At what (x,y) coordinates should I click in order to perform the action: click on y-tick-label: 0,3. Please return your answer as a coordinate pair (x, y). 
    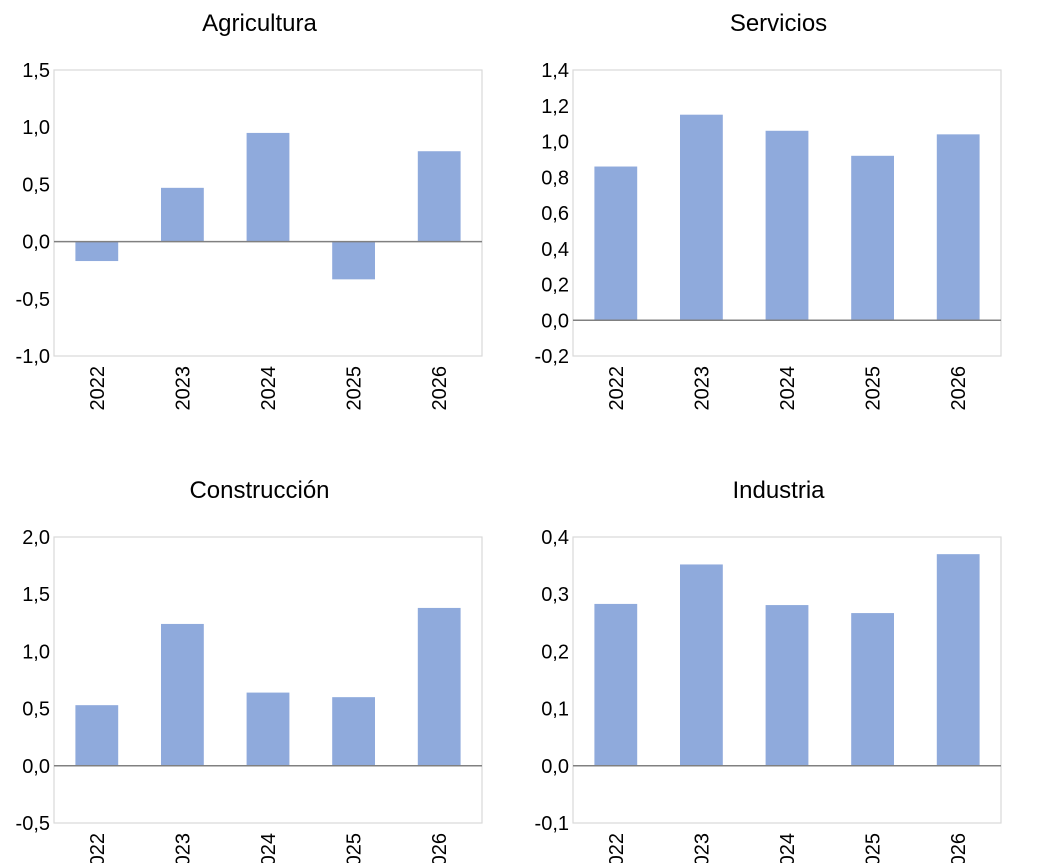
    Looking at the image, I should click on (555, 595).